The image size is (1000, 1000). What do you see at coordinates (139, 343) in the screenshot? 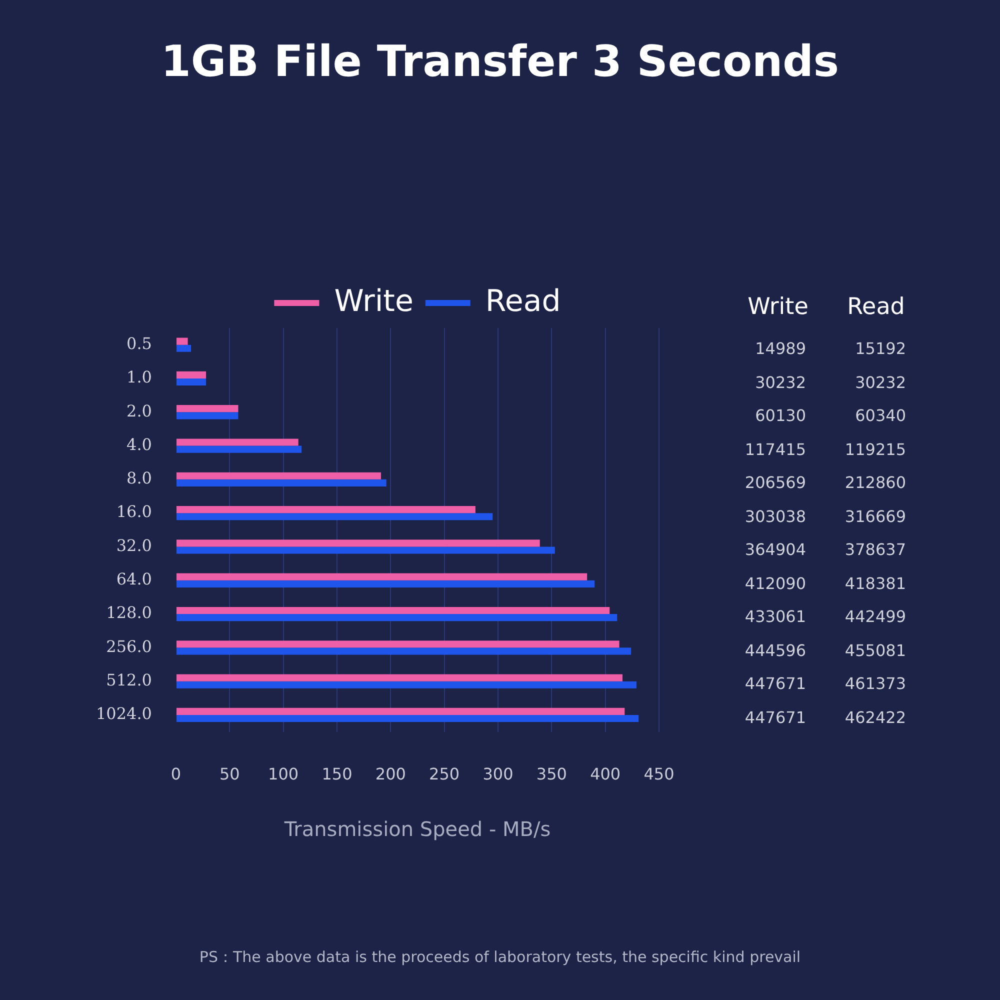
I see `y-tick-label: 0.5` at bounding box center [139, 343].